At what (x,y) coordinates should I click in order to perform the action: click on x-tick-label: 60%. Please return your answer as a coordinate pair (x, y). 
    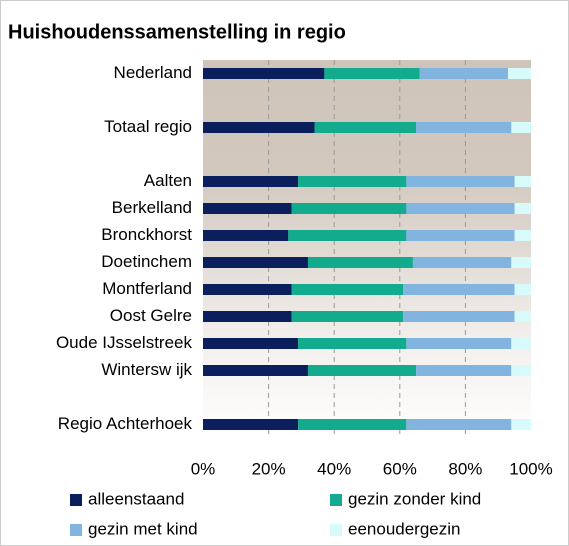
    Looking at the image, I should click on (400, 468).